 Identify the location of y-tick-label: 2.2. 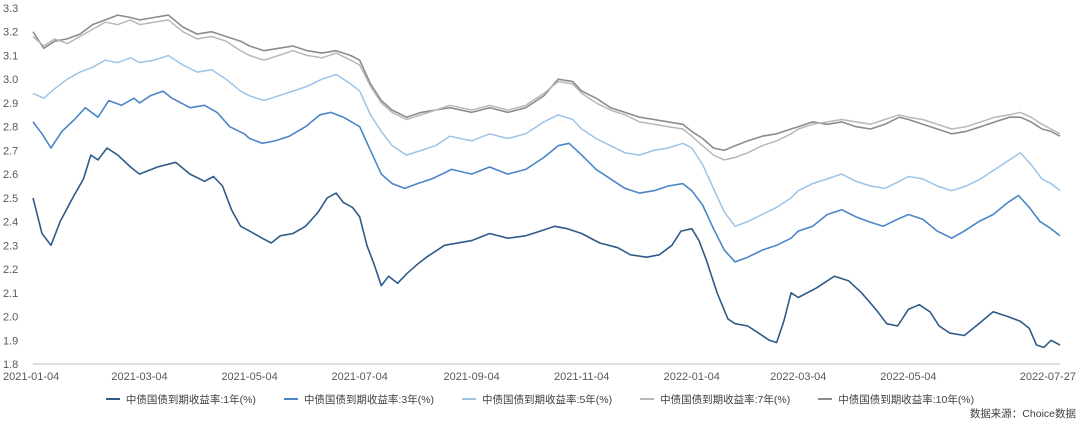
(10, 270).